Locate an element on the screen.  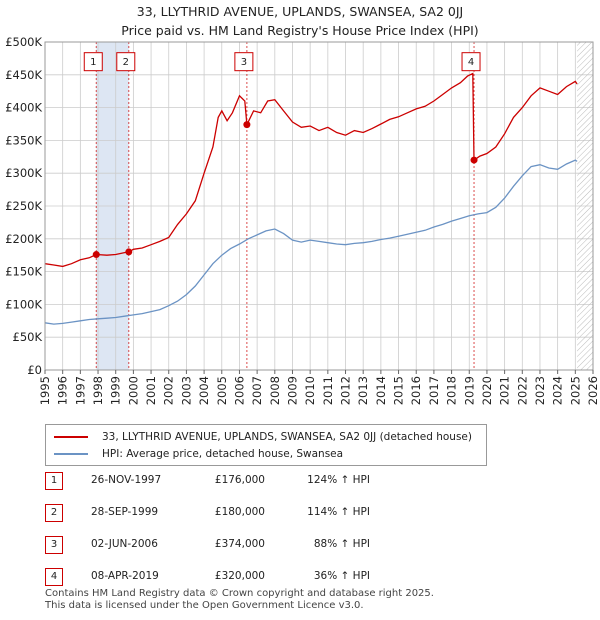
sale-row: 2 28-SEP-1999 £180,000 114% ↑ HPI is located at coordinates (295, 514).